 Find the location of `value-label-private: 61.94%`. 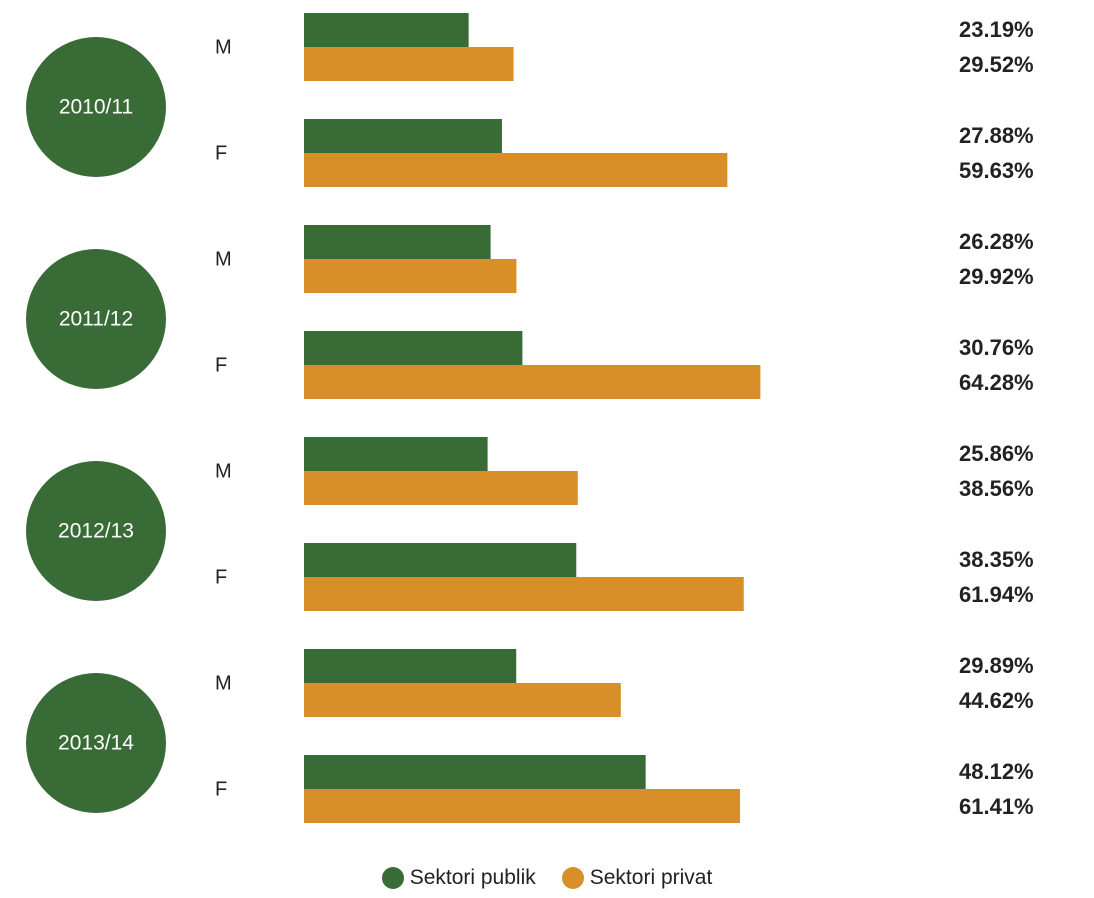

value-label-private: 61.94% is located at coordinates (996, 594).